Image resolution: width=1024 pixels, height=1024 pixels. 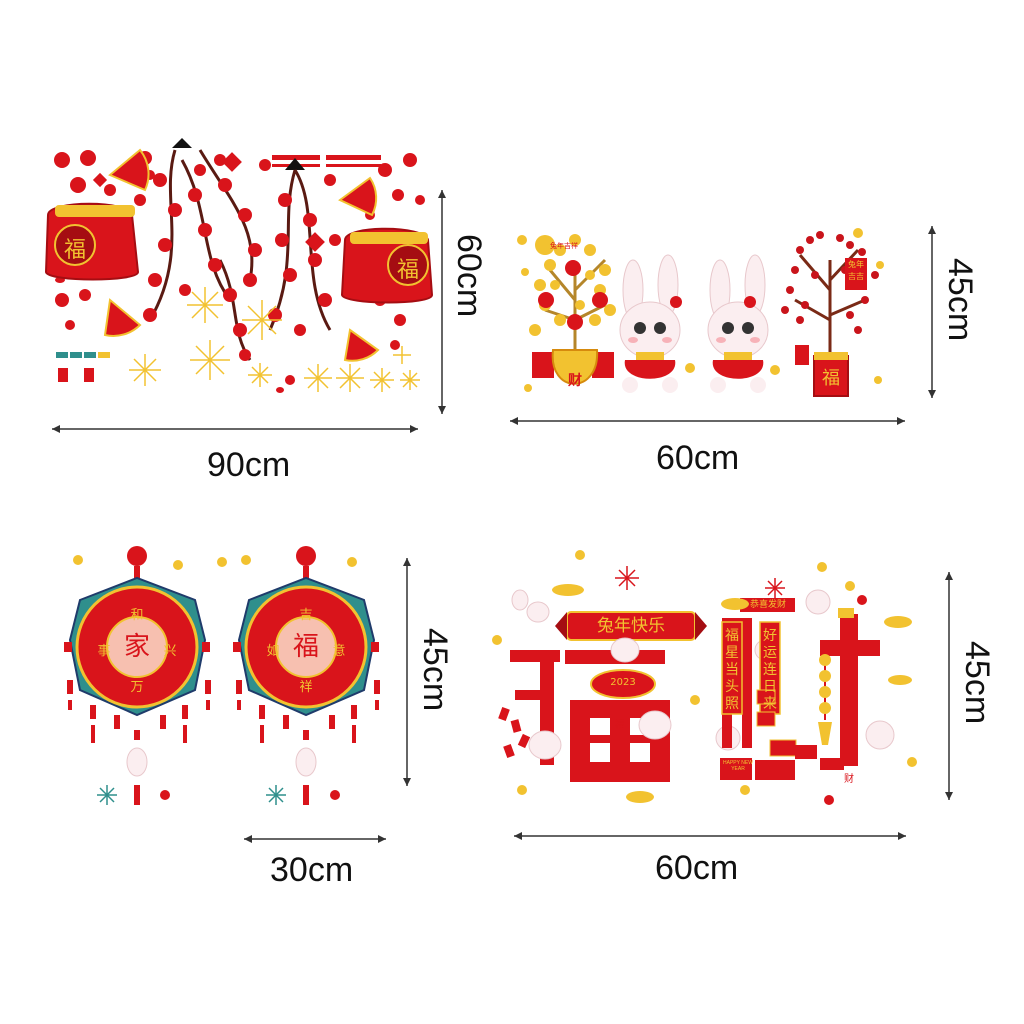 I want to click on red-berry-tree, so click(x=830, y=314).